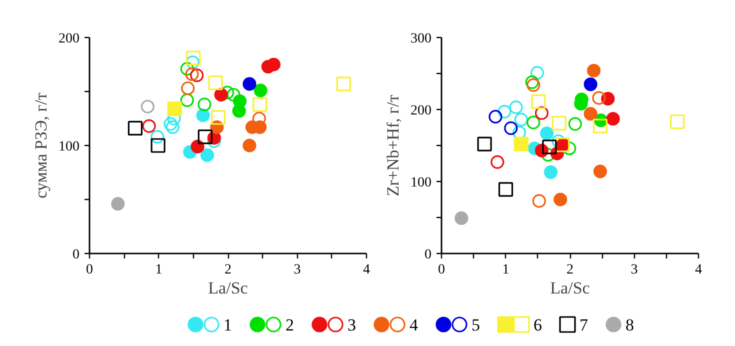 The width and height of the screenshot is (735, 346). What do you see at coordinates (41, 145) in the screenshot?
I see `y-axis-title: сумма РЗЭ, г/т` at bounding box center [41, 145].